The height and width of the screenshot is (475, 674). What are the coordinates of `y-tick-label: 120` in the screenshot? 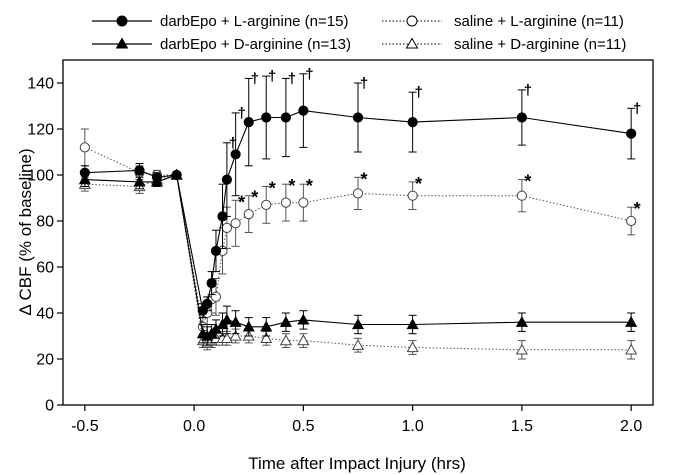 It's located at (40, 130).